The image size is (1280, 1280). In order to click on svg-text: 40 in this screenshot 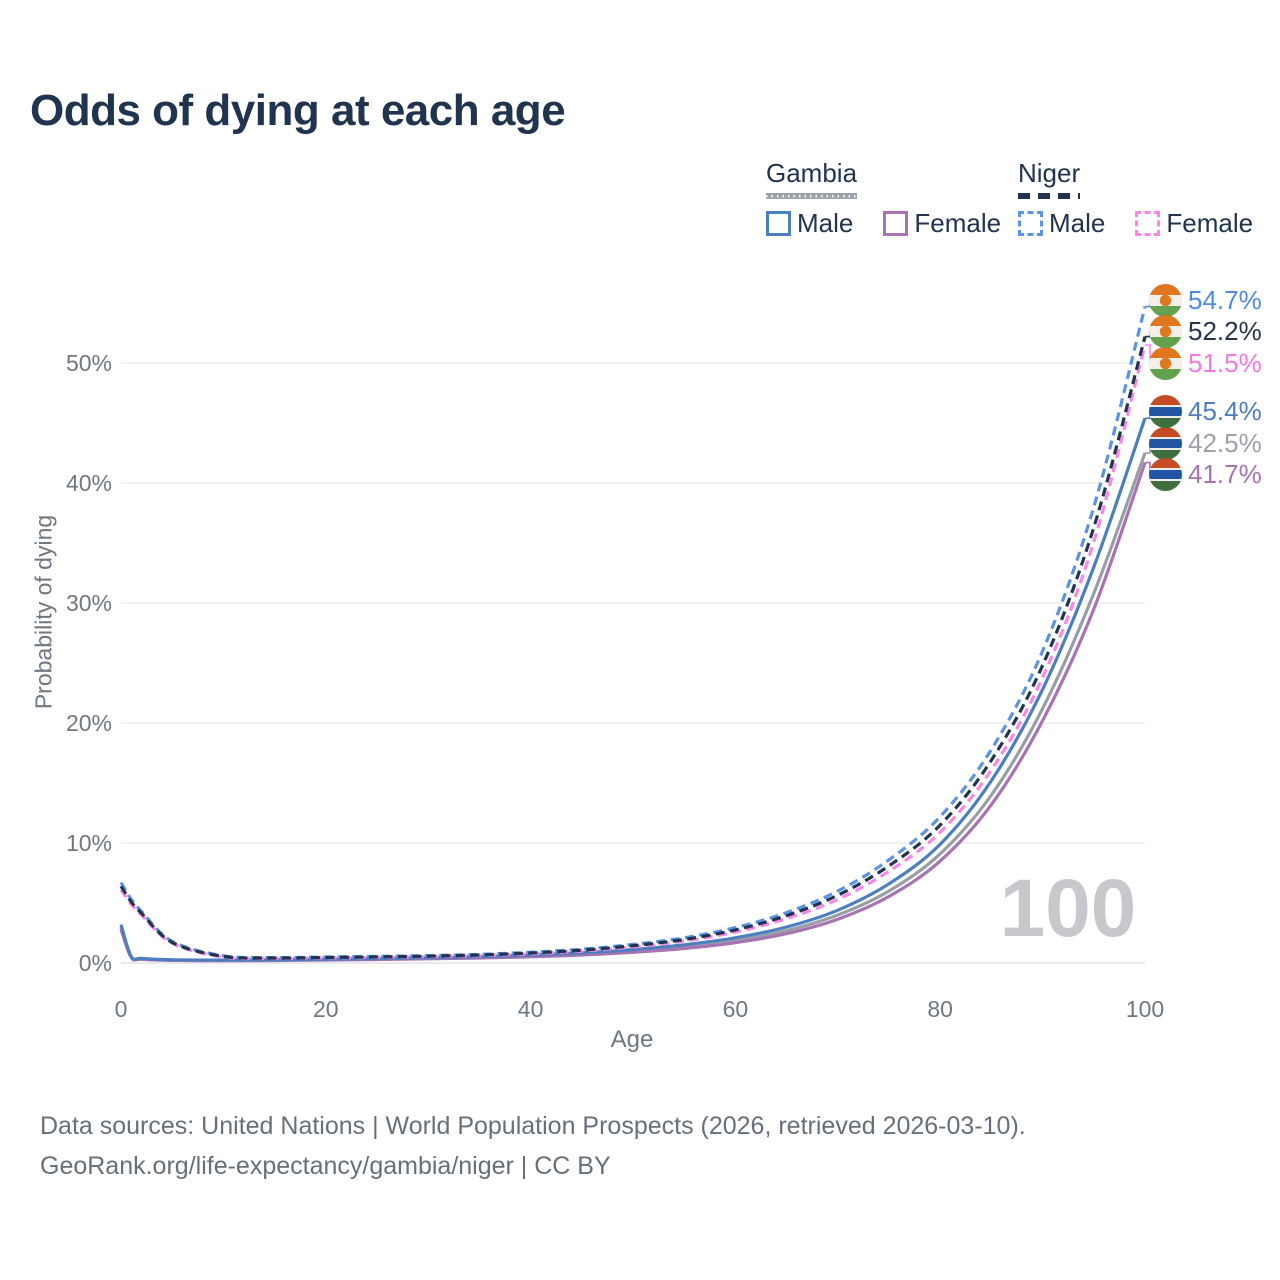, I will do `click(531, 1009)`.